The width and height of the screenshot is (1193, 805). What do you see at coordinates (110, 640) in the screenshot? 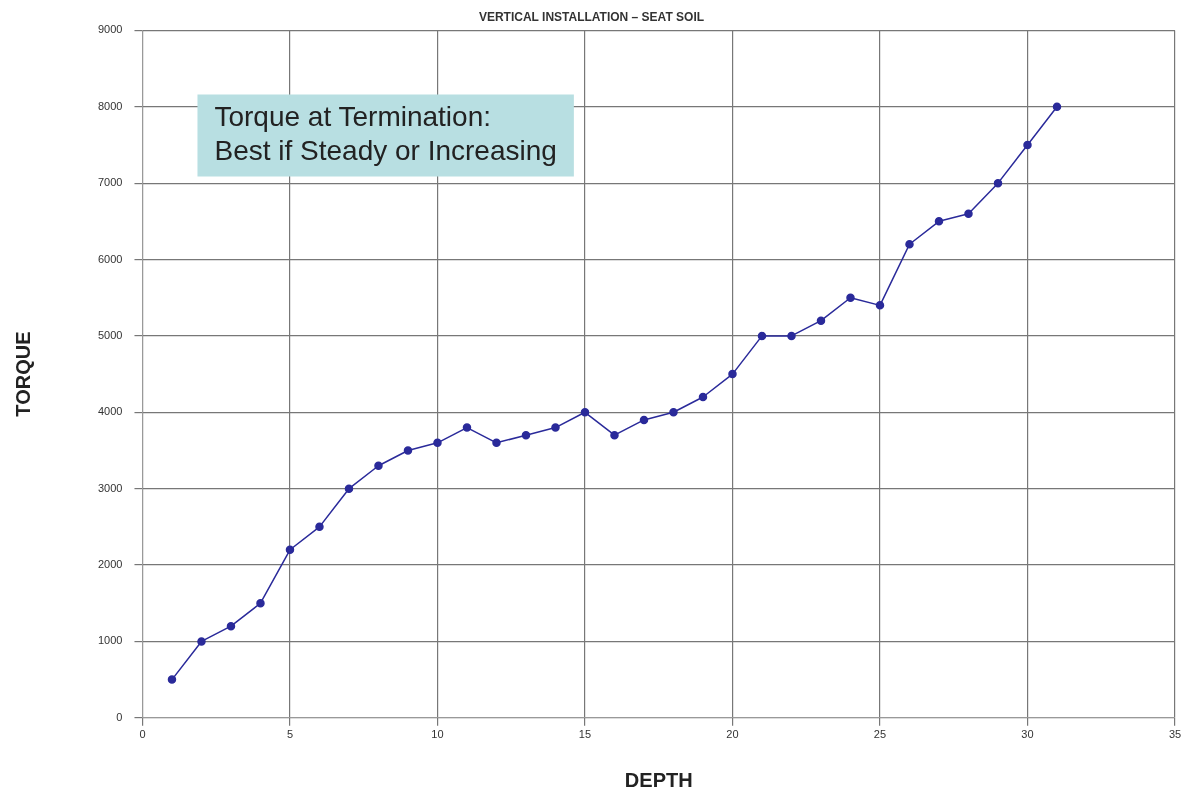
I see `y-tick-label: 1000` at bounding box center [110, 640].